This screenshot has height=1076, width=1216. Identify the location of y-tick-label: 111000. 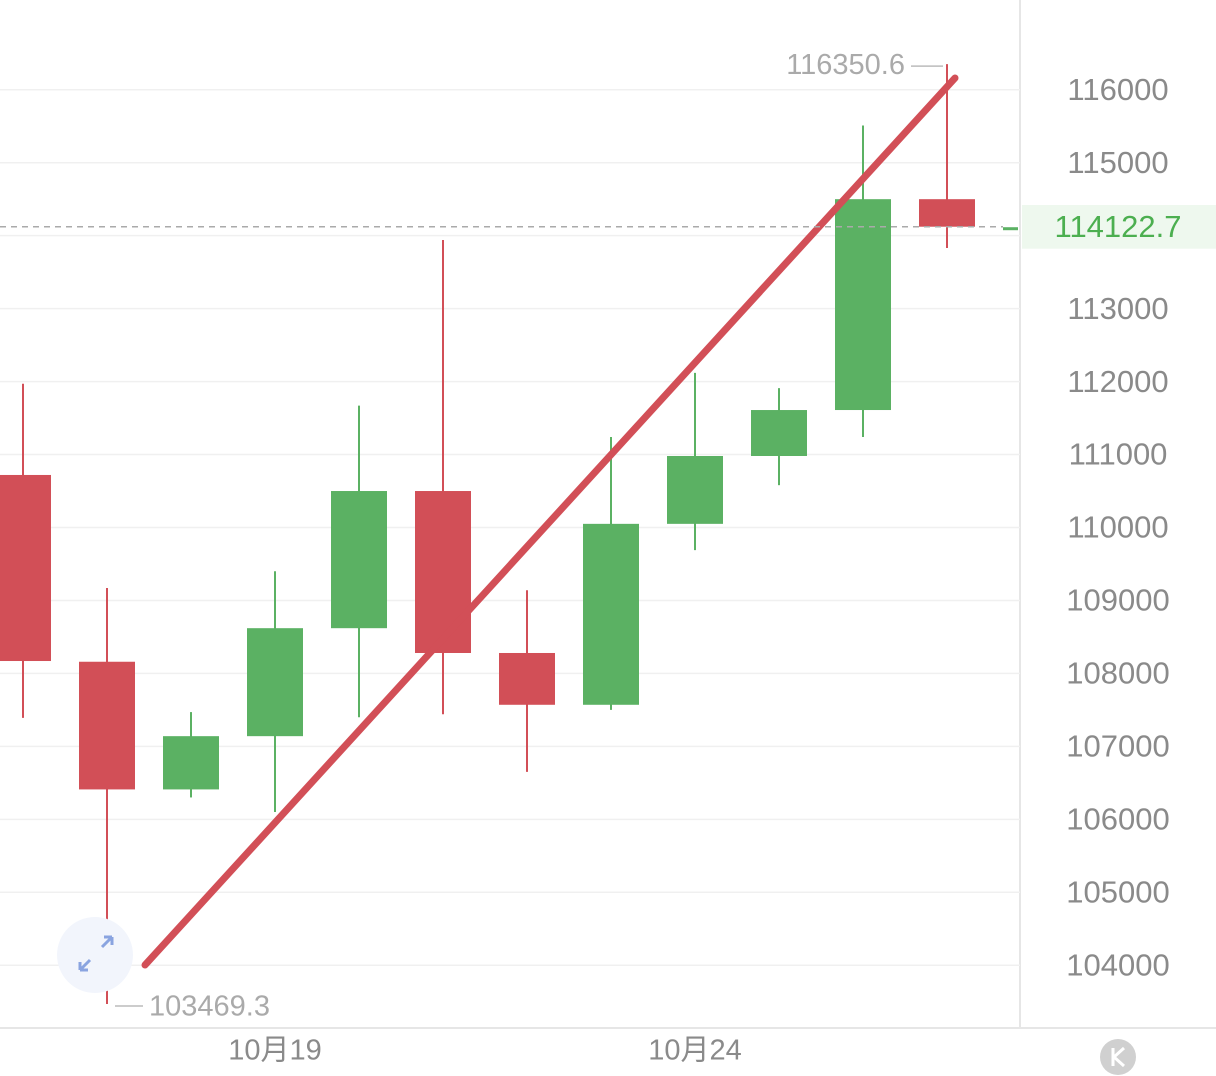
(1118, 454).